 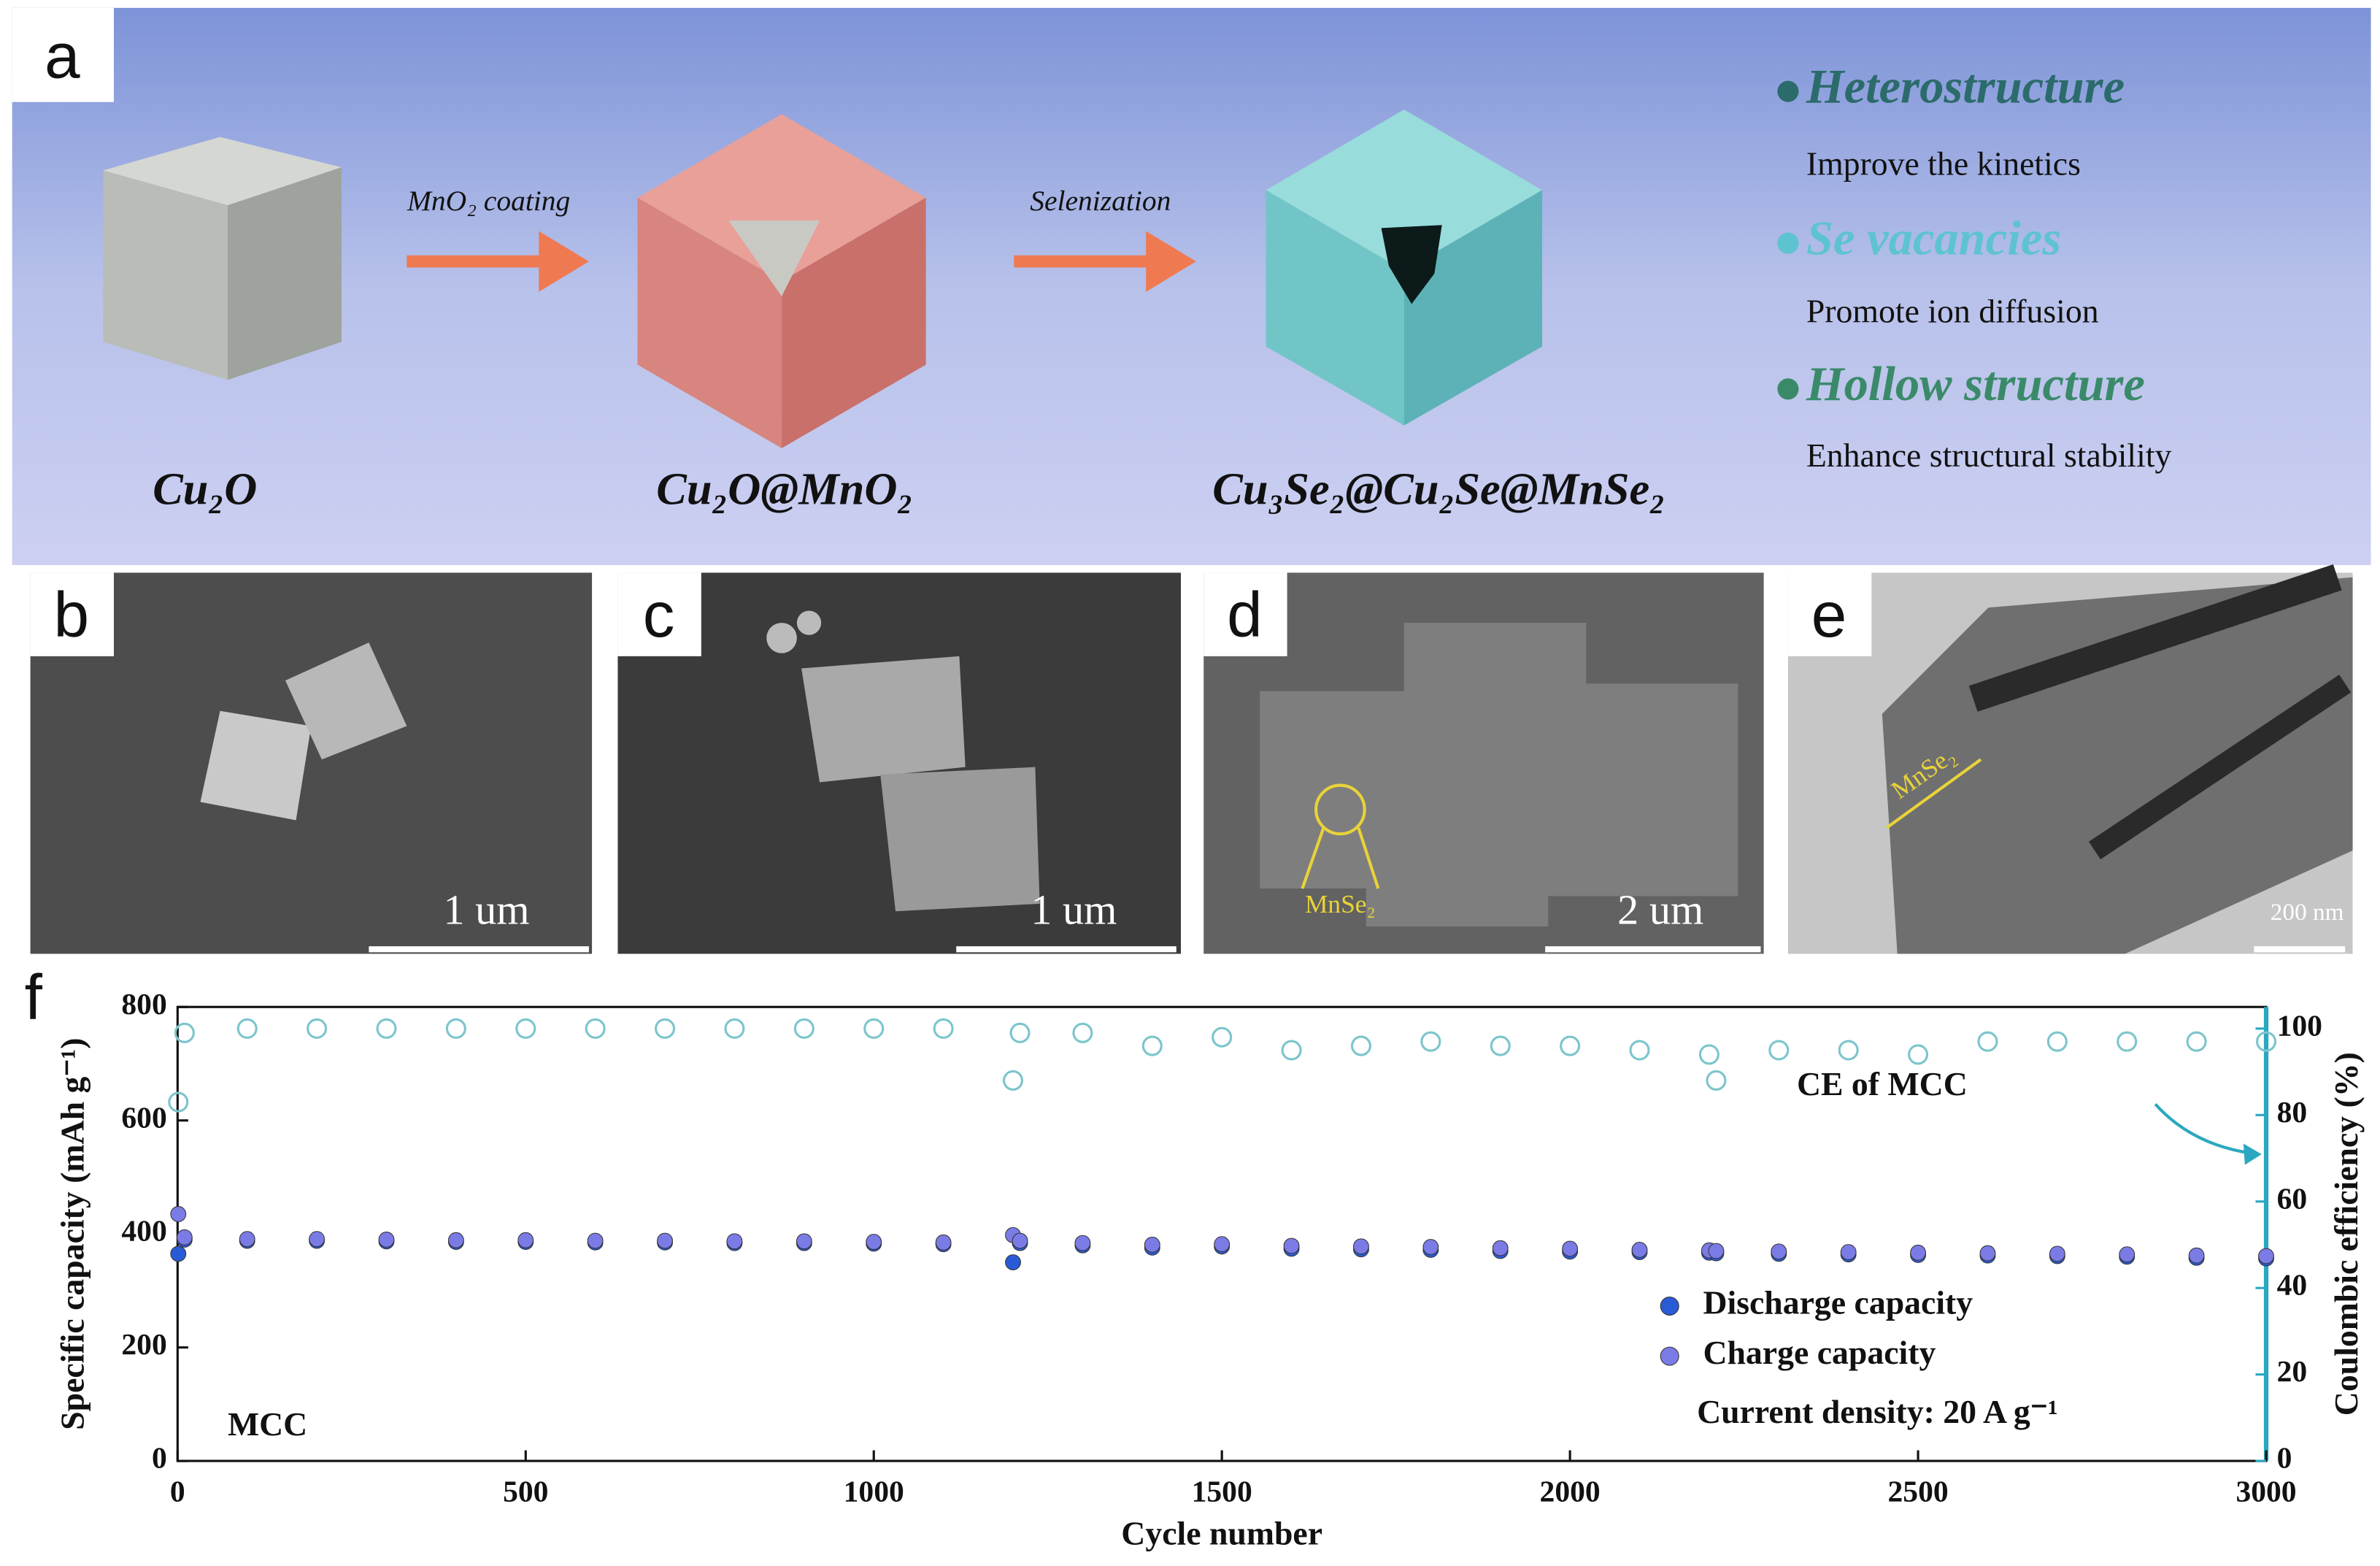 What do you see at coordinates (1571, 1491) in the screenshot?
I see `x-tick-label: 2000` at bounding box center [1571, 1491].